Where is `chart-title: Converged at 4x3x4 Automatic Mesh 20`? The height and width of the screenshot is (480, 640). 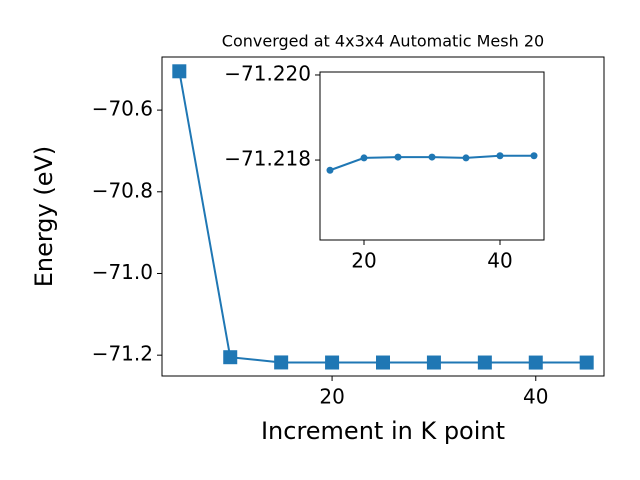 chart-title: Converged at 4x3x4 Automatic Mesh 20 is located at coordinates (383, 41).